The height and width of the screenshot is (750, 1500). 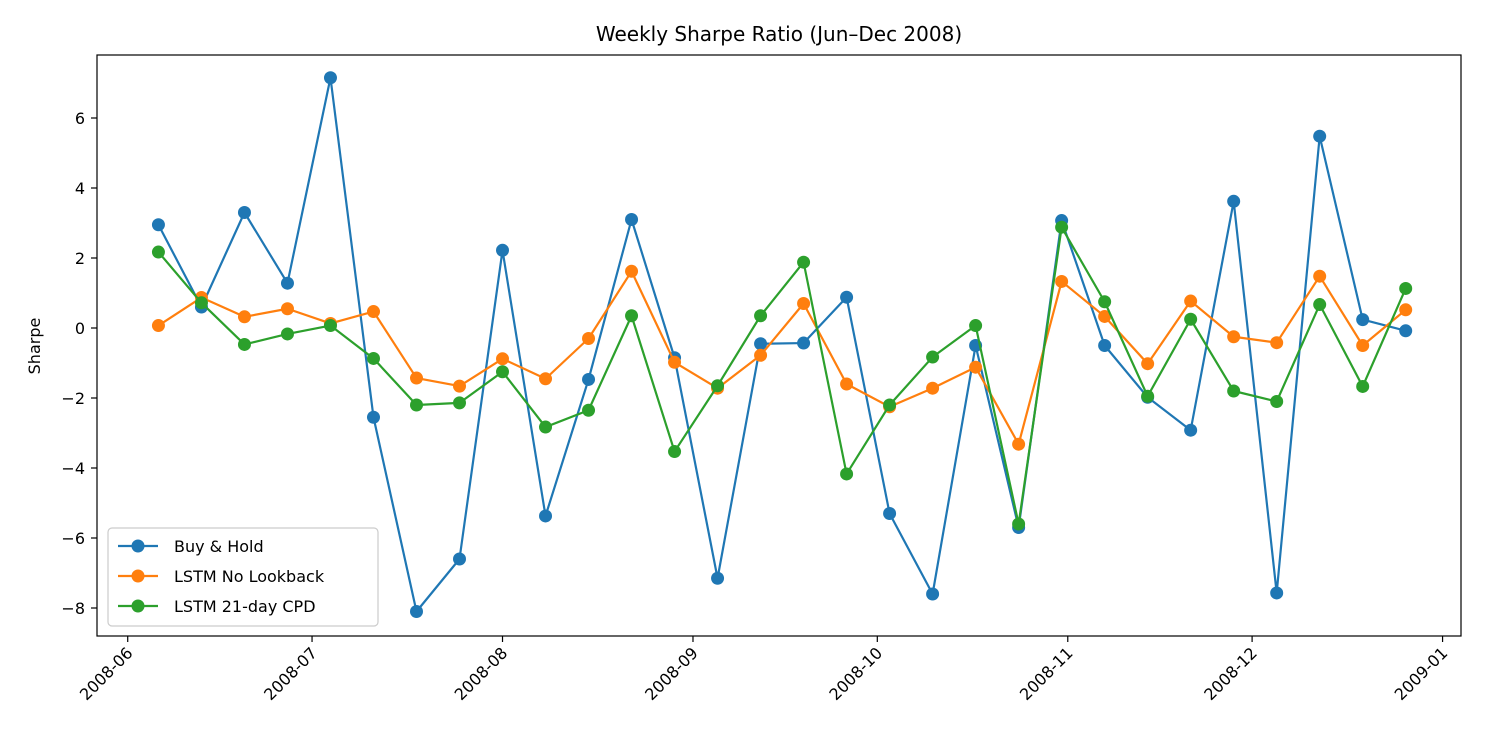 I want to click on y-tick-label: −6, so click(x=73, y=538).